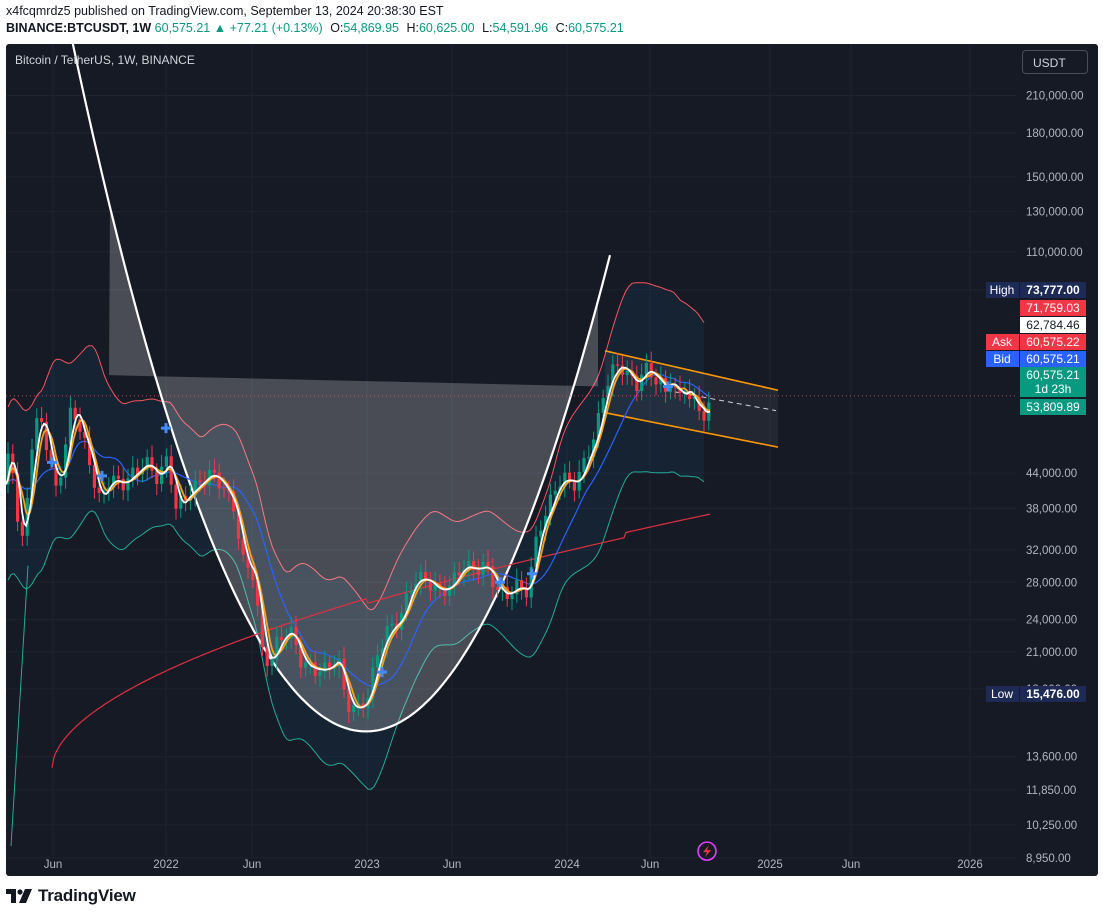  I want to click on price-label-value: 60,575.21, so click(1053, 375).